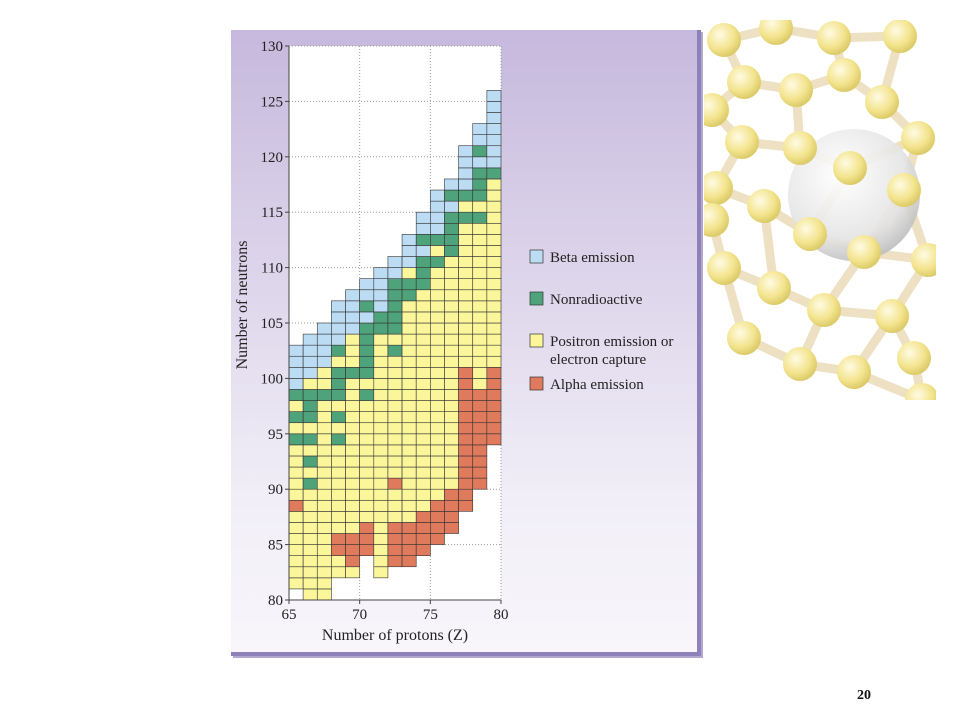 The width and height of the screenshot is (960, 720). I want to click on y-tick-label: 105, so click(272, 324).